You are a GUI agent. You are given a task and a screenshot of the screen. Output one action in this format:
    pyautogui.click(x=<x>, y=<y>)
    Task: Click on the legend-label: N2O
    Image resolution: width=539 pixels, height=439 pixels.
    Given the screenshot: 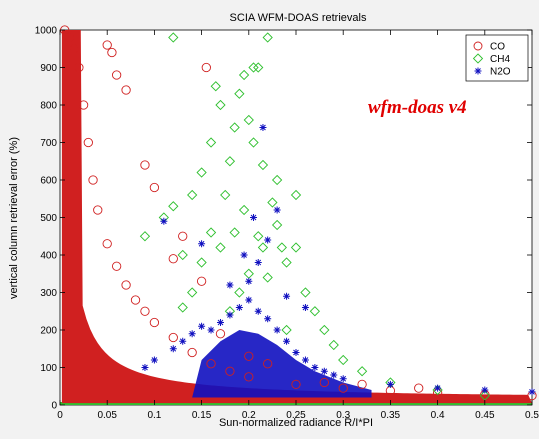 What is the action you would take?
    pyautogui.click(x=500, y=72)
    